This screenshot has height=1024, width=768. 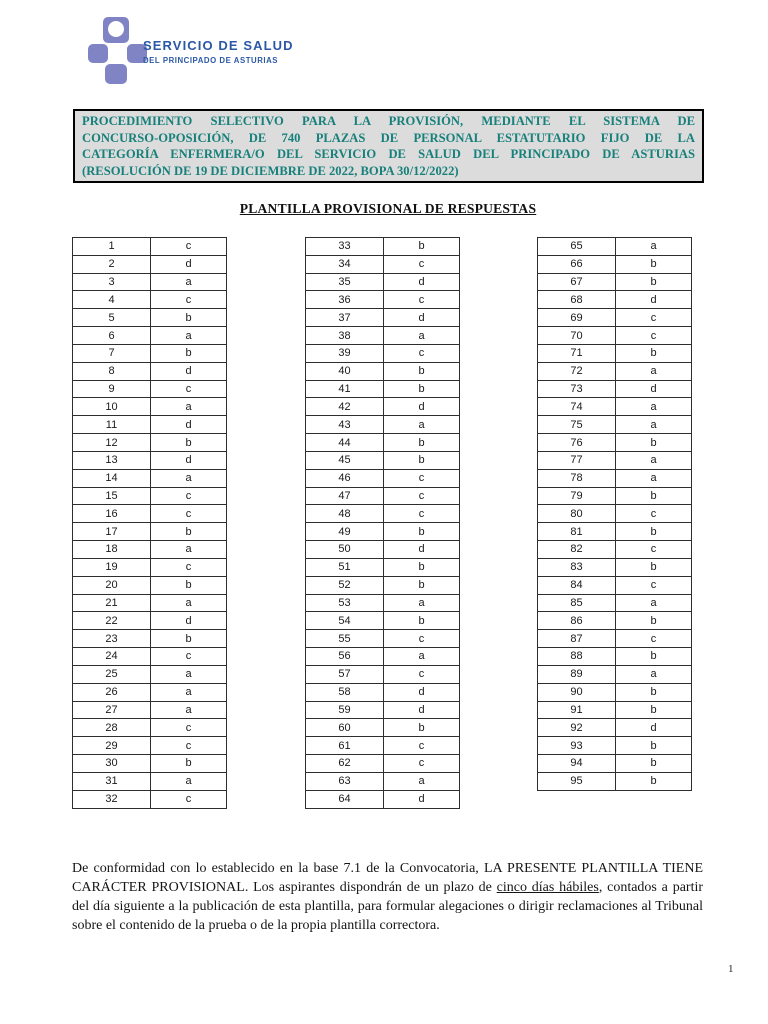 I want to click on logo-title: SERVICIO DE SALUD, so click(x=218, y=45).